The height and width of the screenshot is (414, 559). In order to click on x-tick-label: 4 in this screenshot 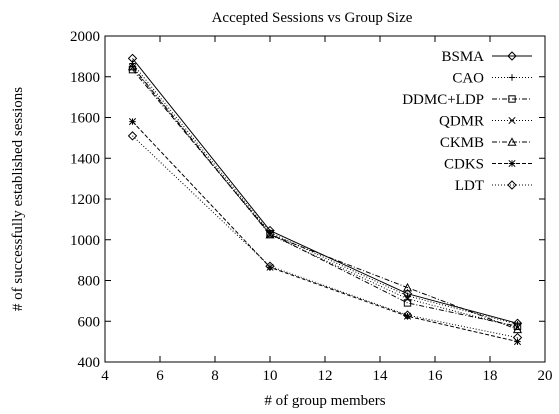, I will do `click(105, 376)`.